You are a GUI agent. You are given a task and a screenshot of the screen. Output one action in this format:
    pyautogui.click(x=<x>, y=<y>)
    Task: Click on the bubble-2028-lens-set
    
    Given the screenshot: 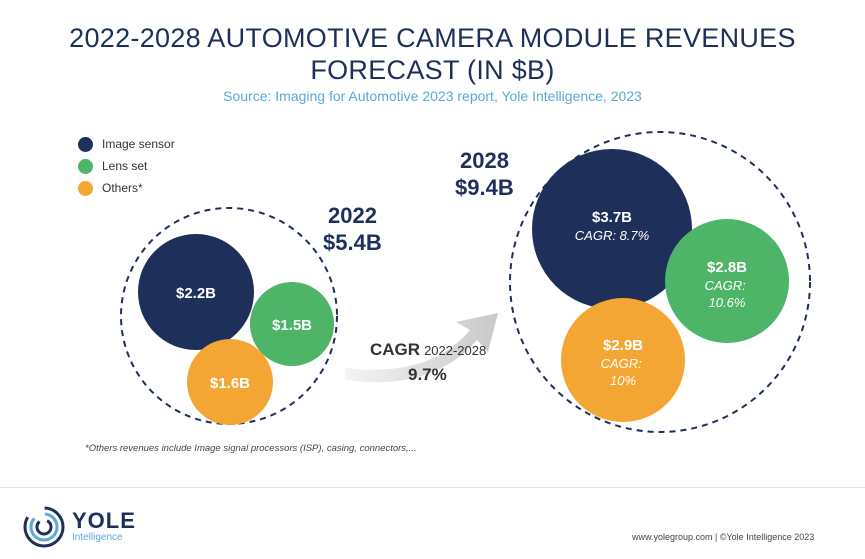 What is the action you would take?
    pyautogui.click(x=727, y=281)
    